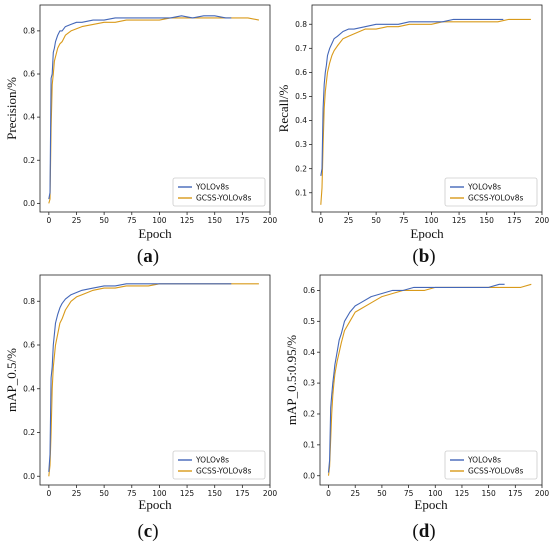 The width and height of the screenshot is (550, 547). I want to click on y-axis-label: mAP_0.5:0.95/%, so click(291, 380).